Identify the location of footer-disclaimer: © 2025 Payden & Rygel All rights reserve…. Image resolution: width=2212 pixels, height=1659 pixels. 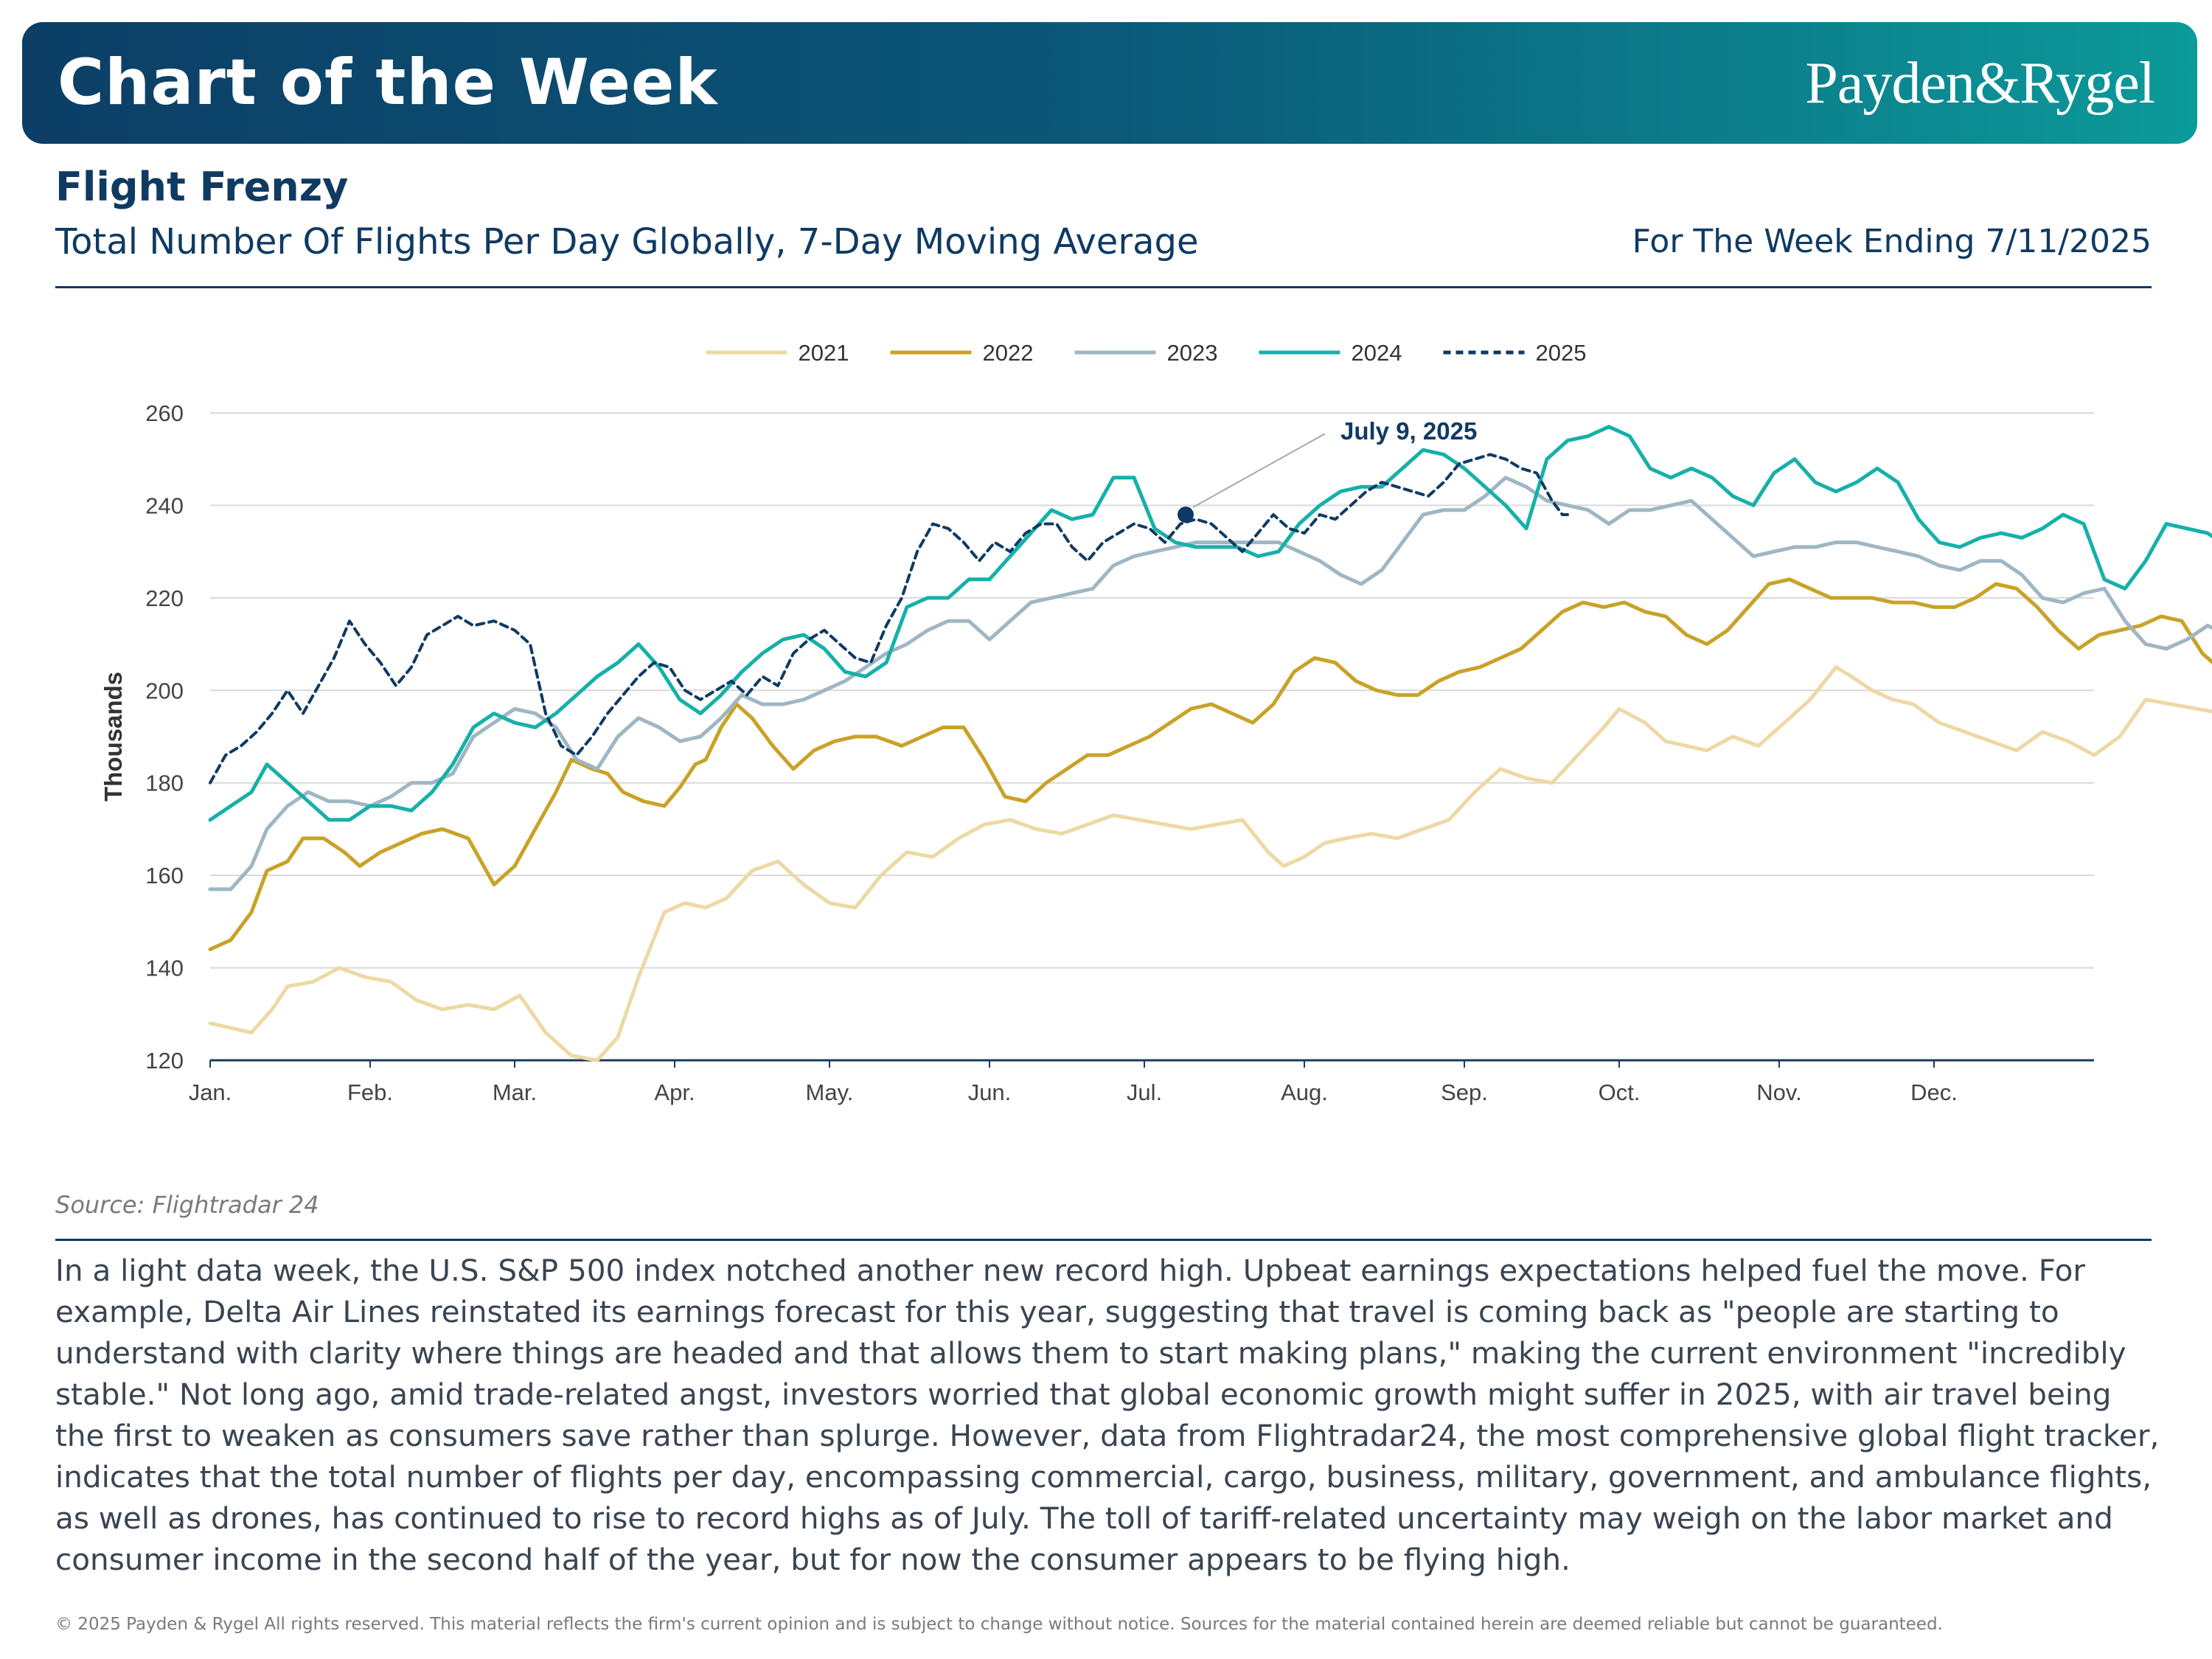
(999, 1624).